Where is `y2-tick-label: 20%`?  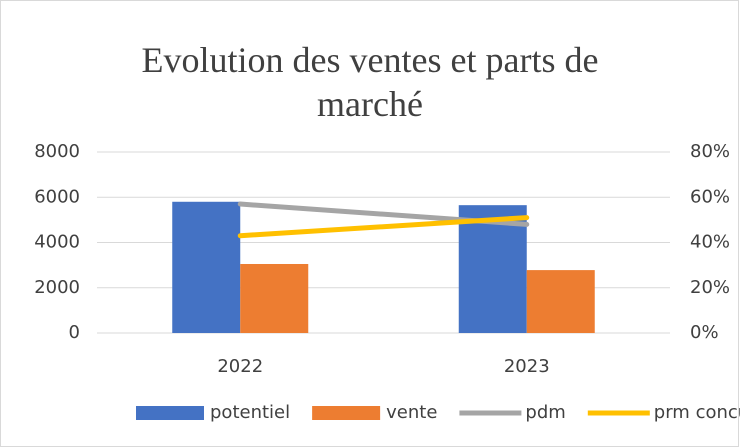 y2-tick-label: 20% is located at coordinates (710, 287).